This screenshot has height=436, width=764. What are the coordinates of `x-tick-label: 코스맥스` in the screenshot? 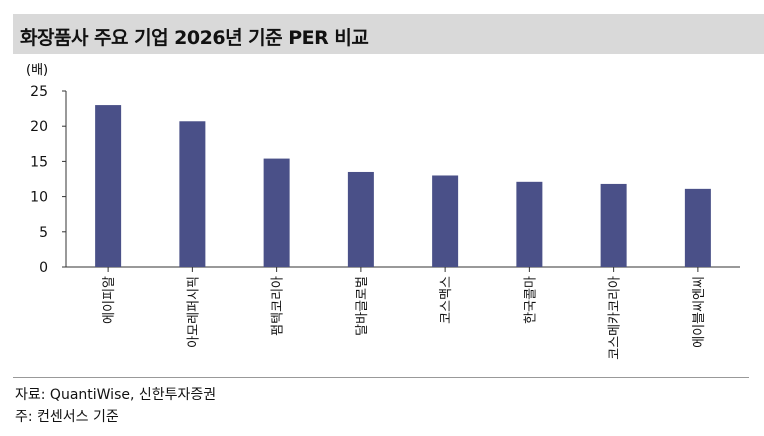 It's located at (446, 300).